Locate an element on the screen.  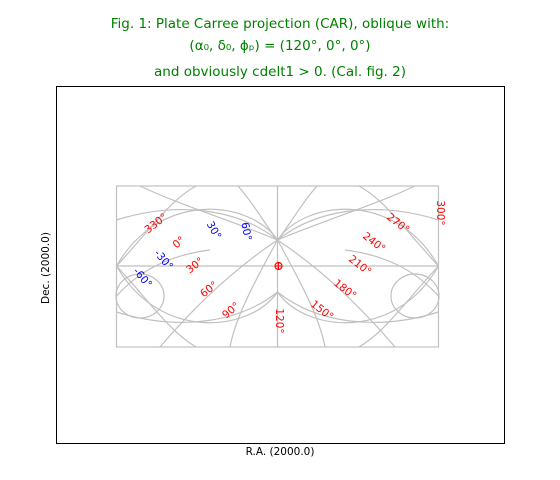
y-axis-label: Dec. (2000.0) is located at coordinates (46, 268).